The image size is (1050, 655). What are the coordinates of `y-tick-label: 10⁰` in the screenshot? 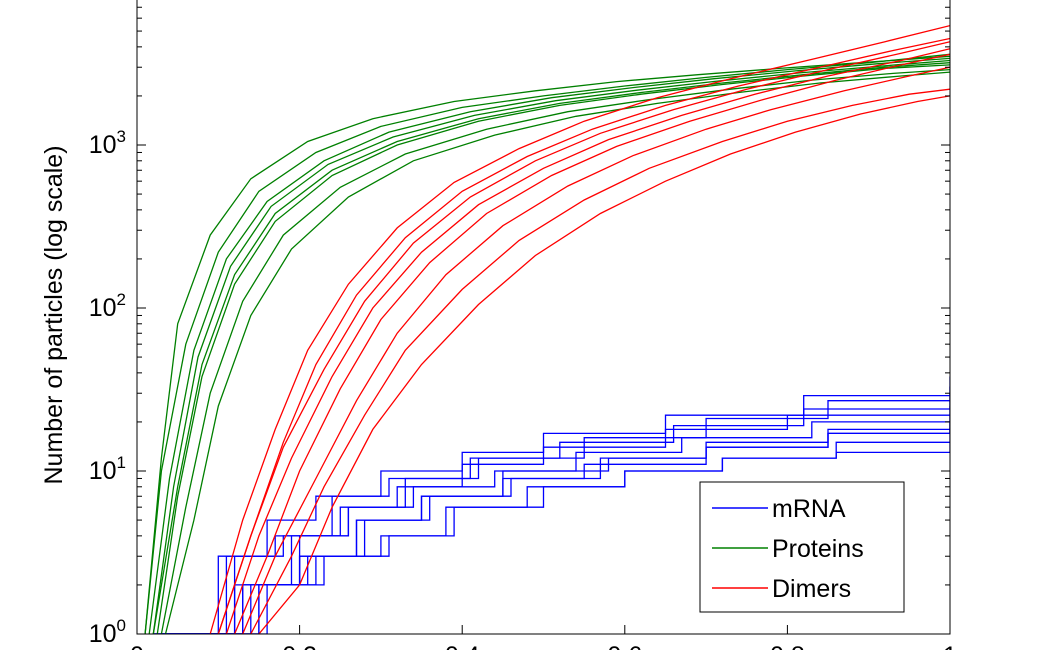 It's located at (107, 632).